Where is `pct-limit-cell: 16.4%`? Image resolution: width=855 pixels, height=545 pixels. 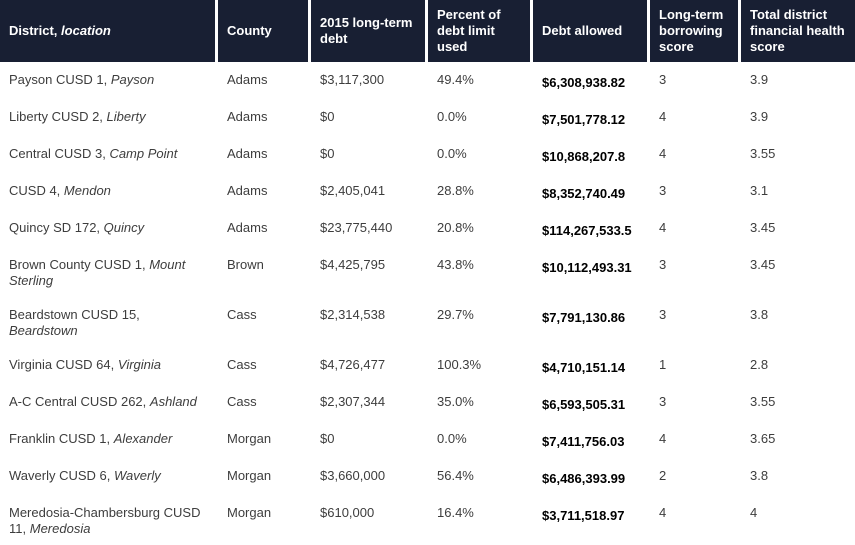
pct-limit-cell: 16.4% is located at coordinates (480, 520).